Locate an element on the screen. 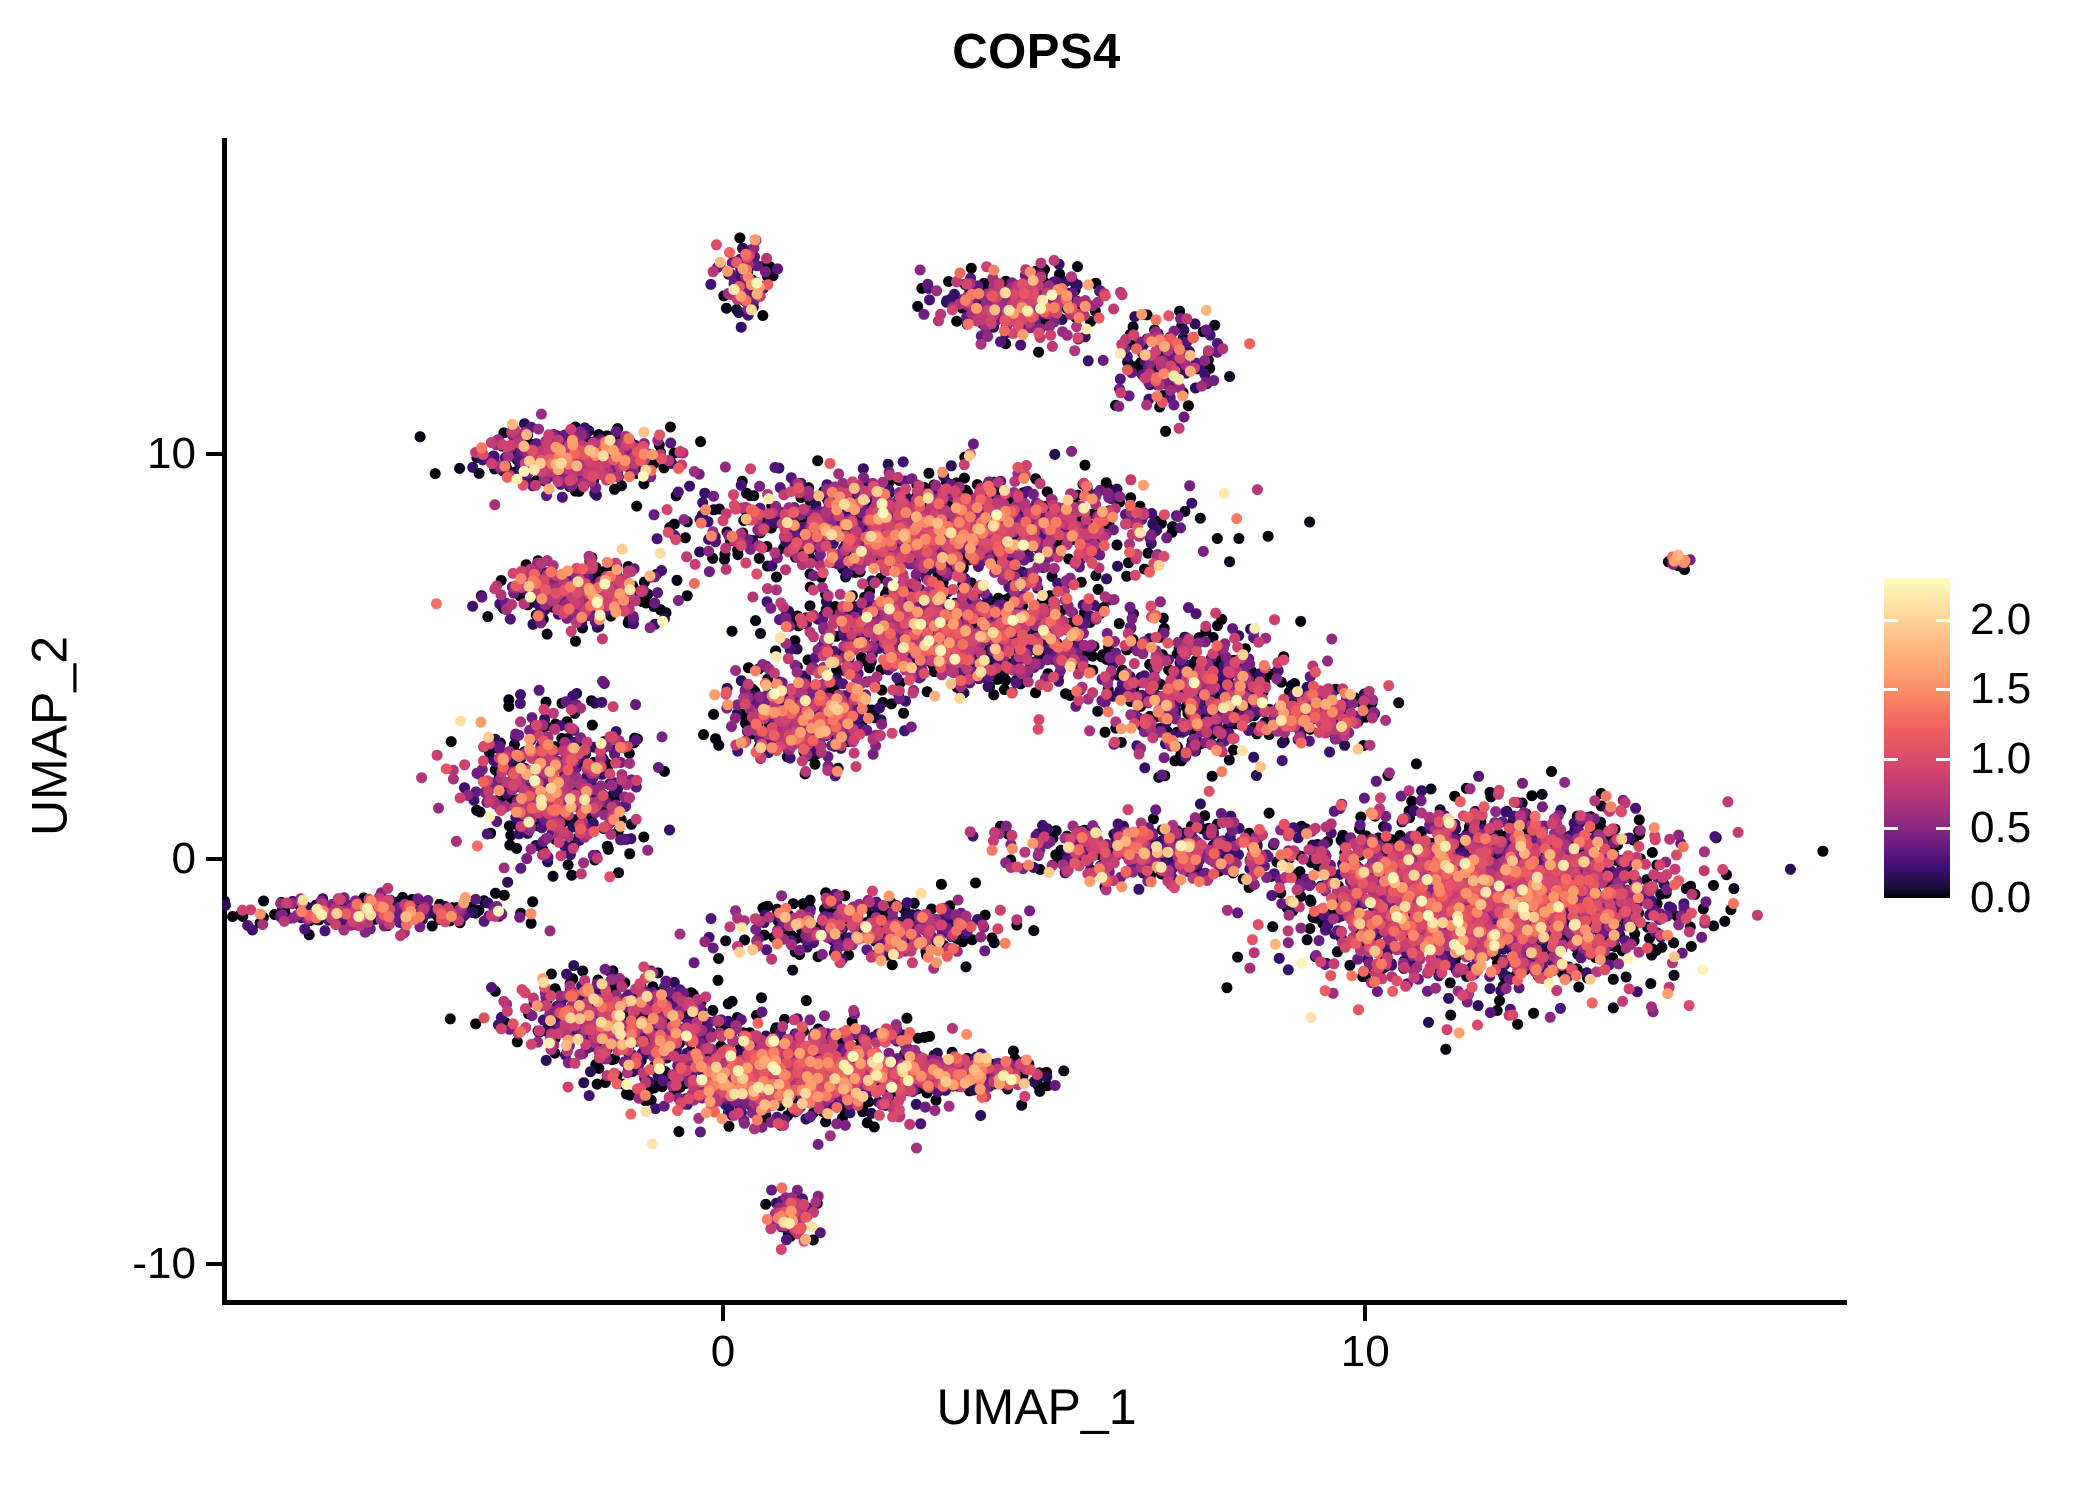 Image resolution: width=2100 pixels, height=1500 pixels. x-axis-line is located at coordinates (1034, 1302).